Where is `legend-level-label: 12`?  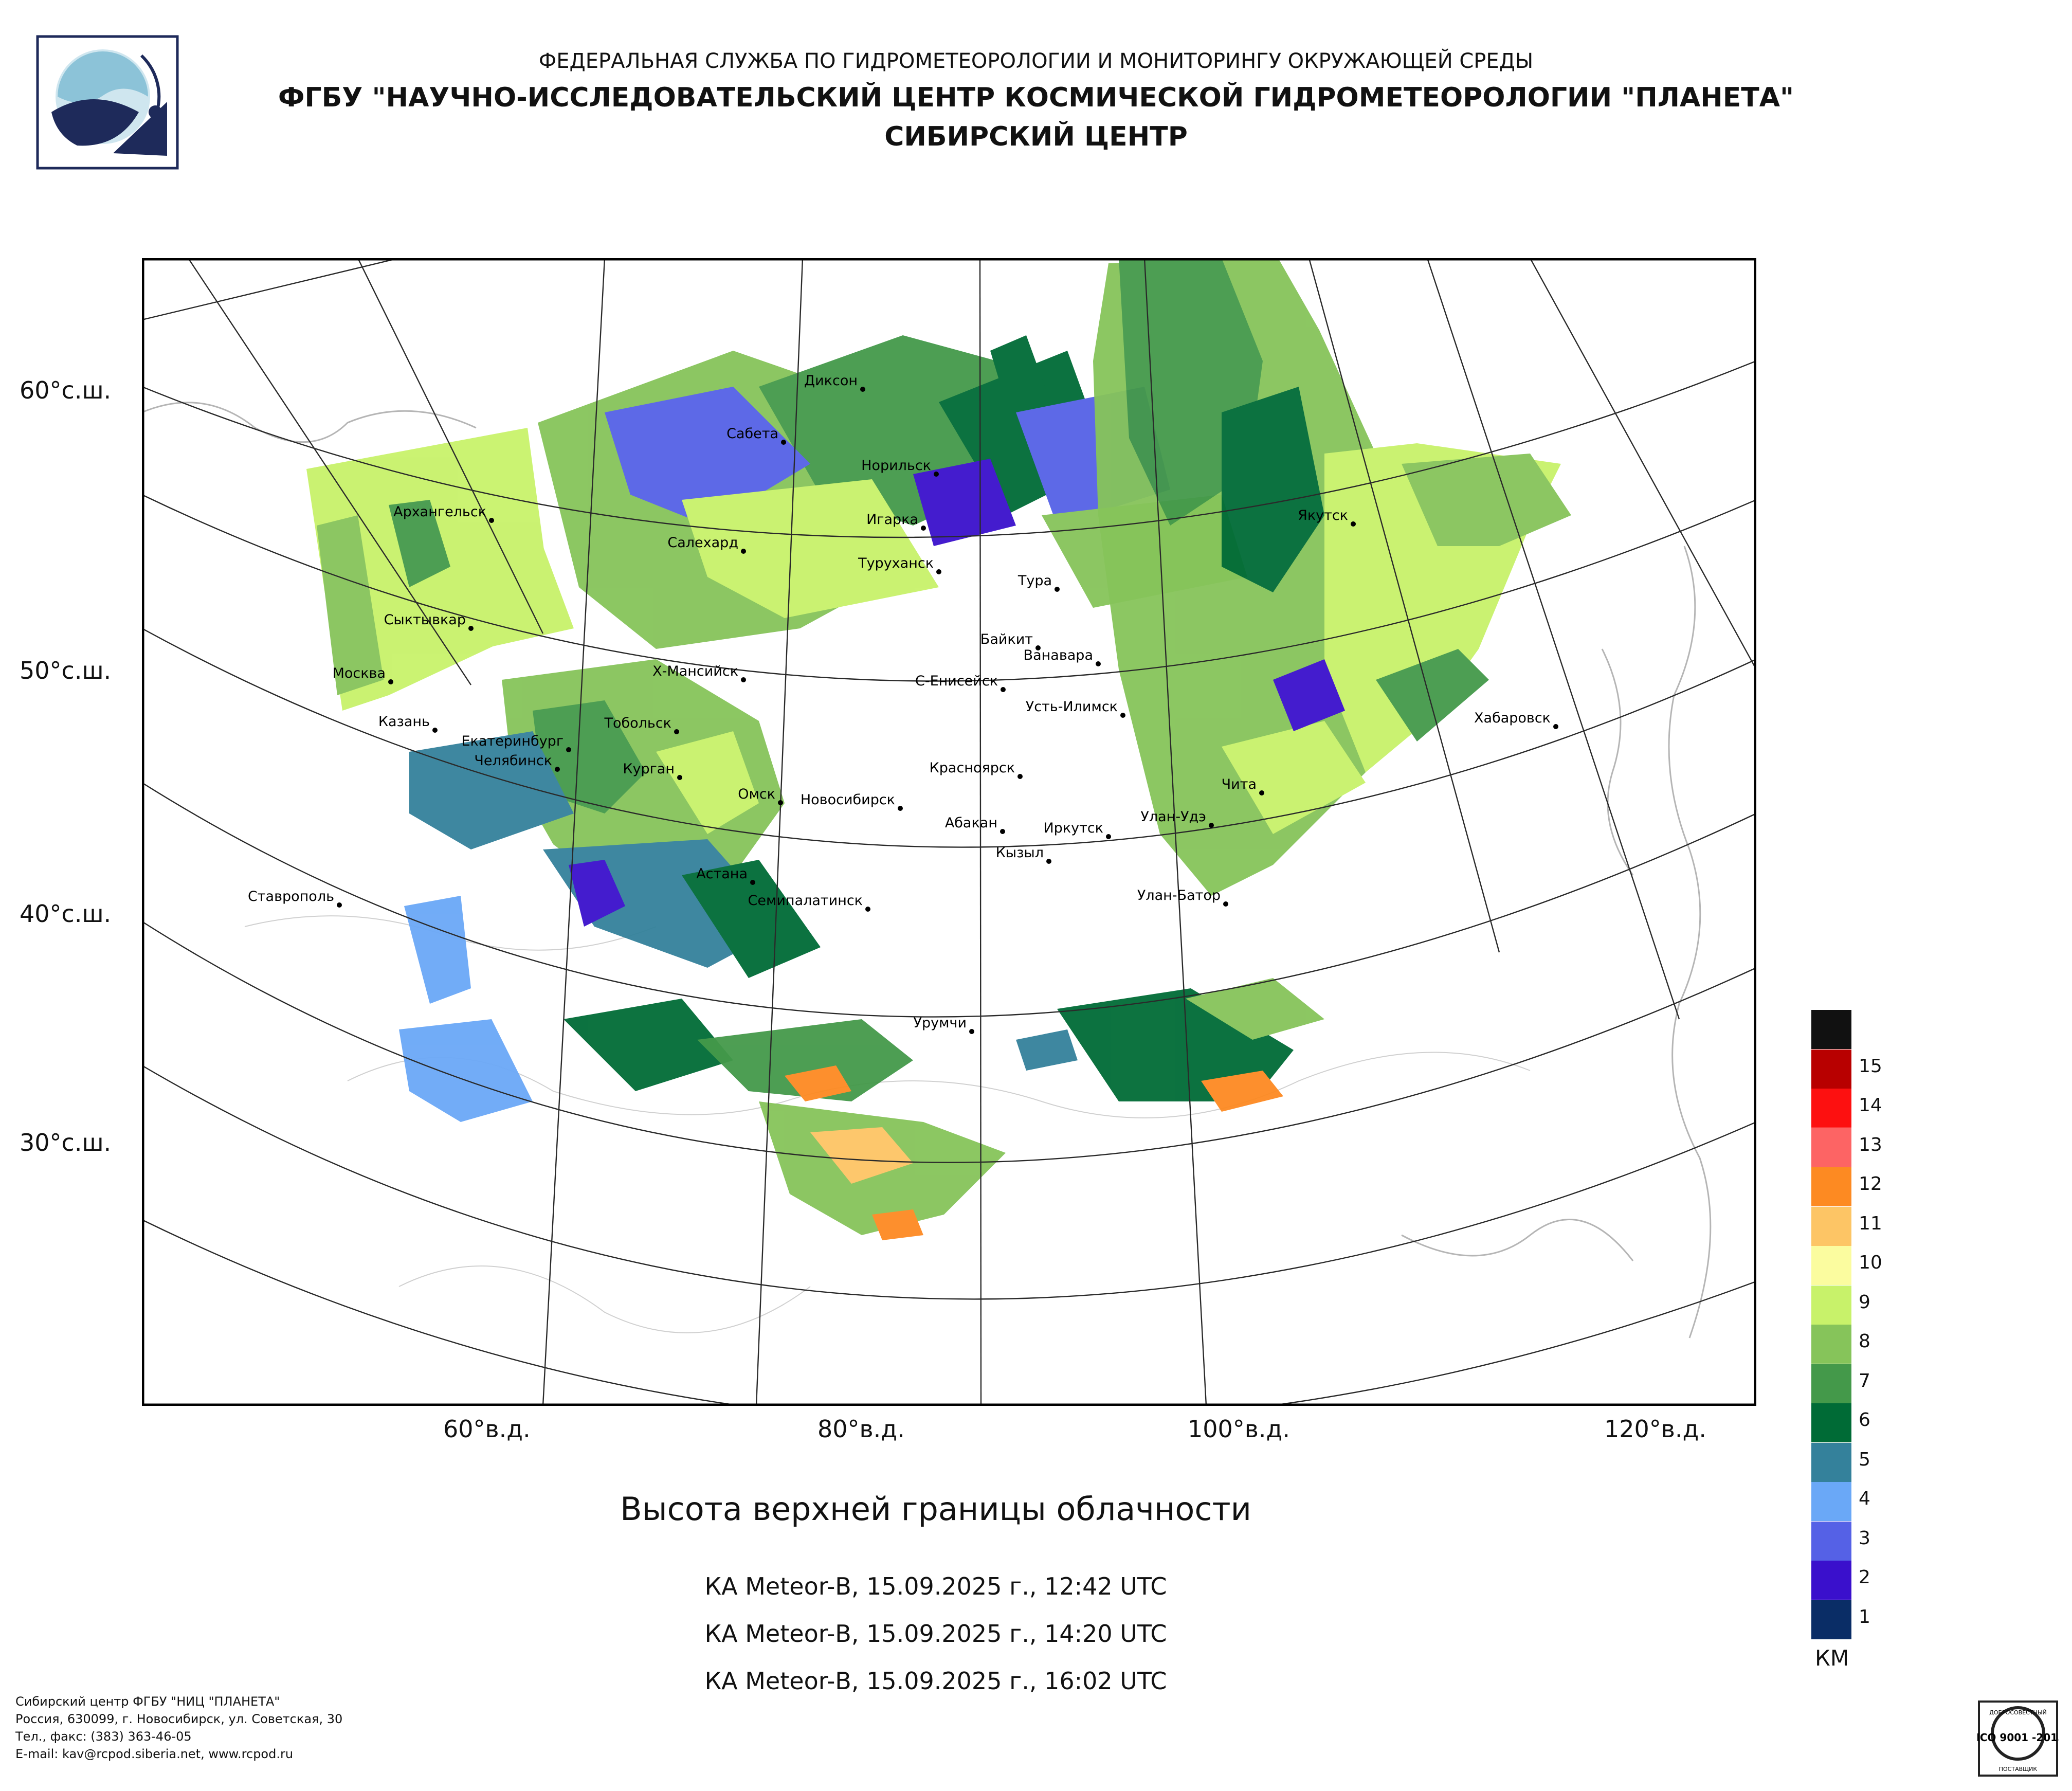 legend-level-label: 12 is located at coordinates (1870, 1184).